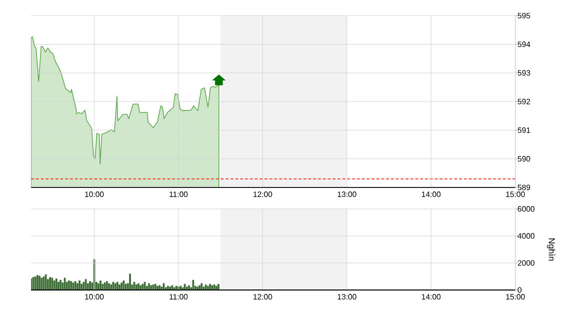  What do you see at coordinates (551, 249) in the screenshot?
I see `y-axis-title: Nghìn` at bounding box center [551, 249].